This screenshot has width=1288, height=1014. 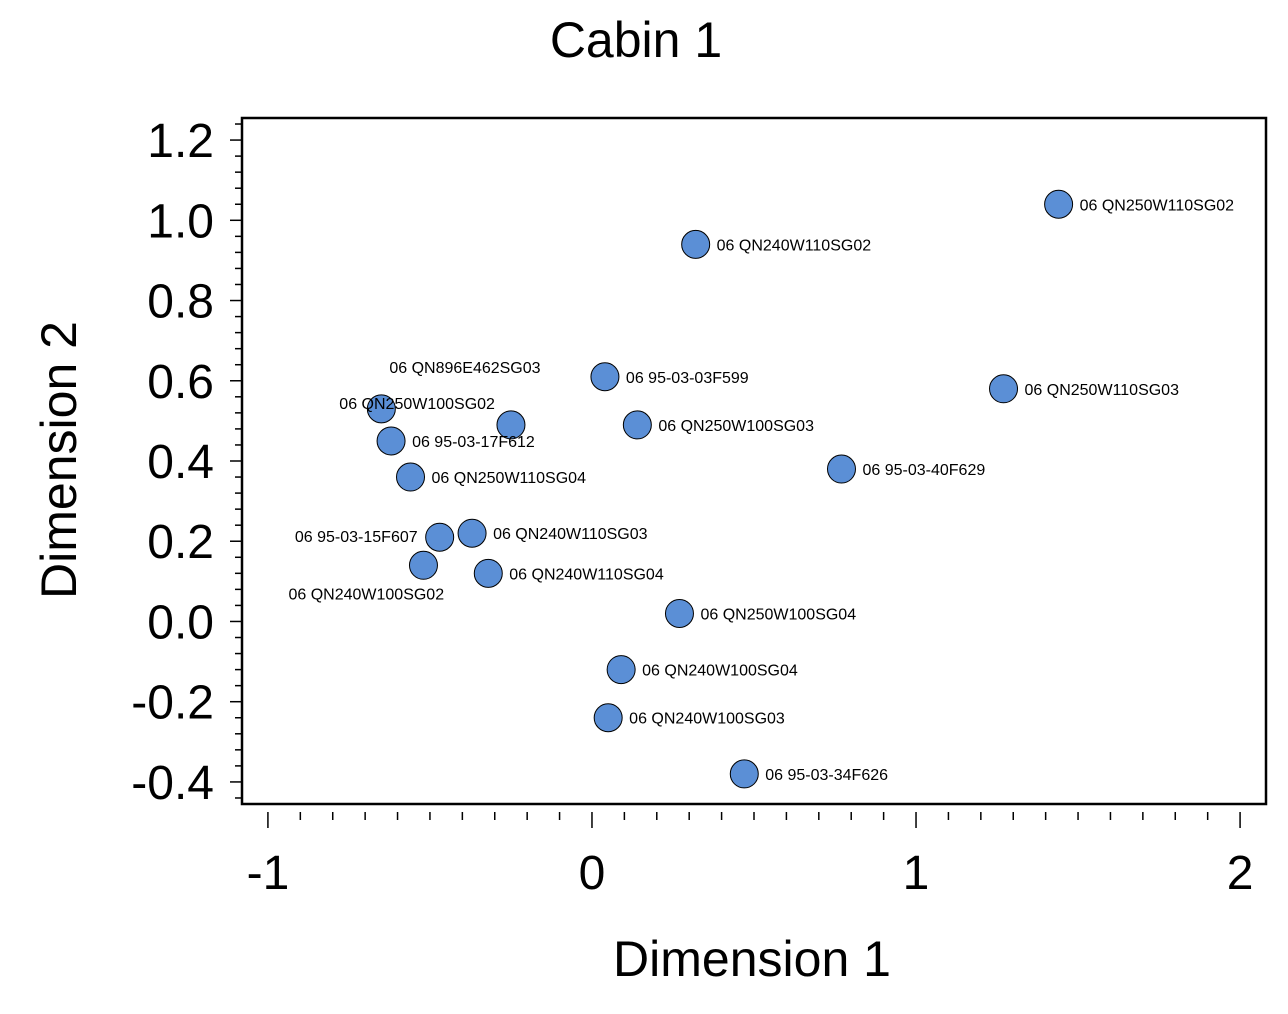 What do you see at coordinates (1157, 205) in the screenshot?
I see `point-label: 06 QN250W110SG02` at bounding box center [1157, 205].